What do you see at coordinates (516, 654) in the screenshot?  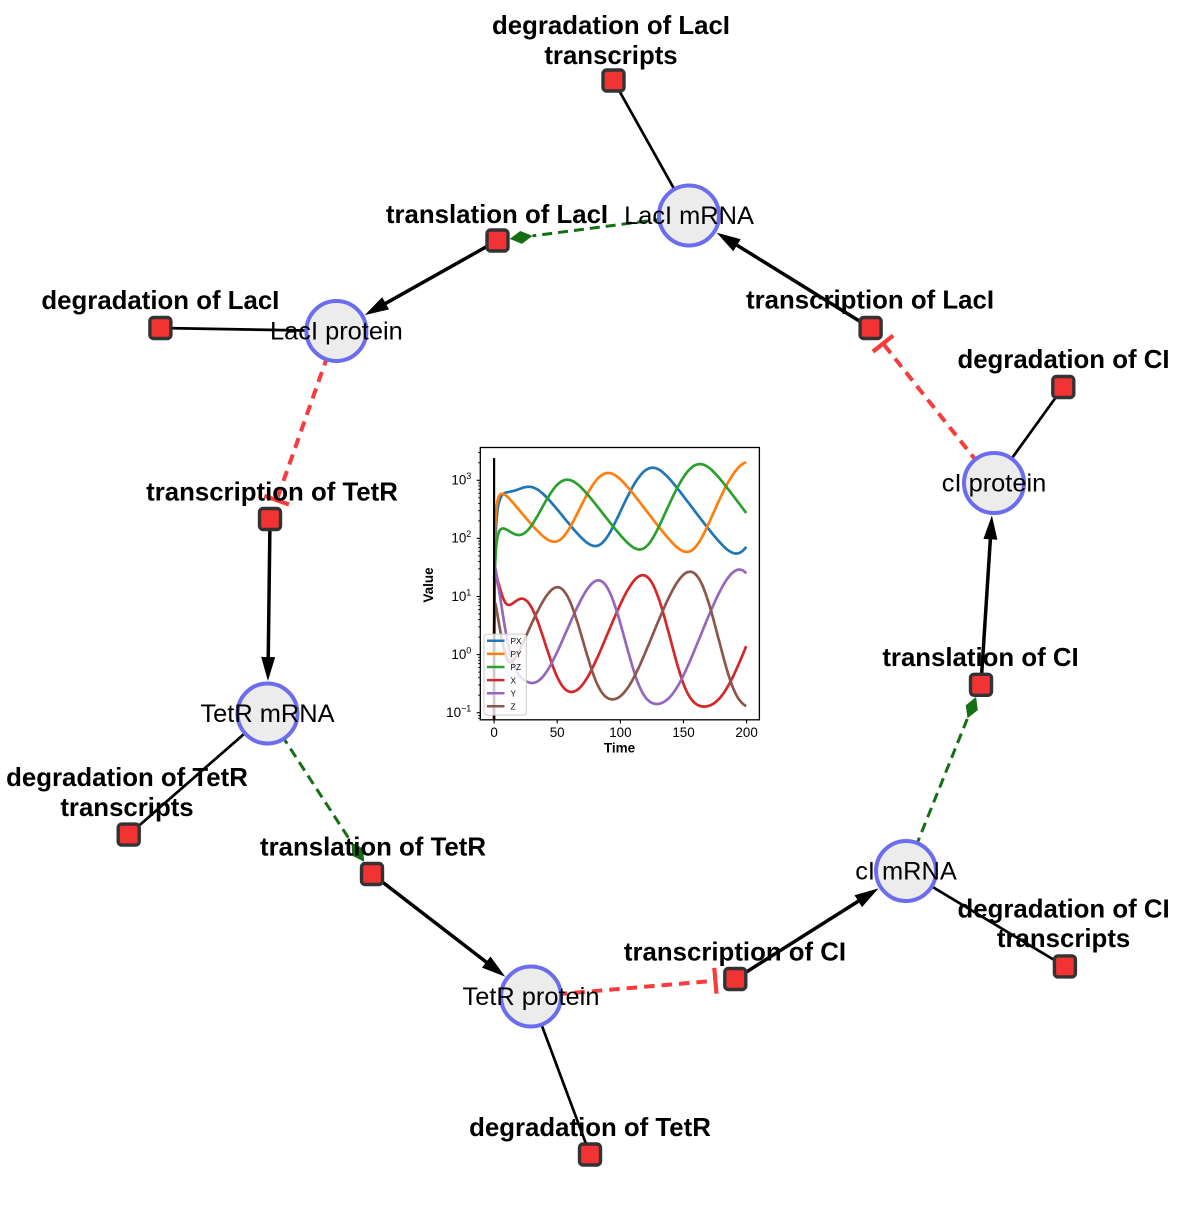 I see `svg-text: PY` at bounding box center [516, 654].